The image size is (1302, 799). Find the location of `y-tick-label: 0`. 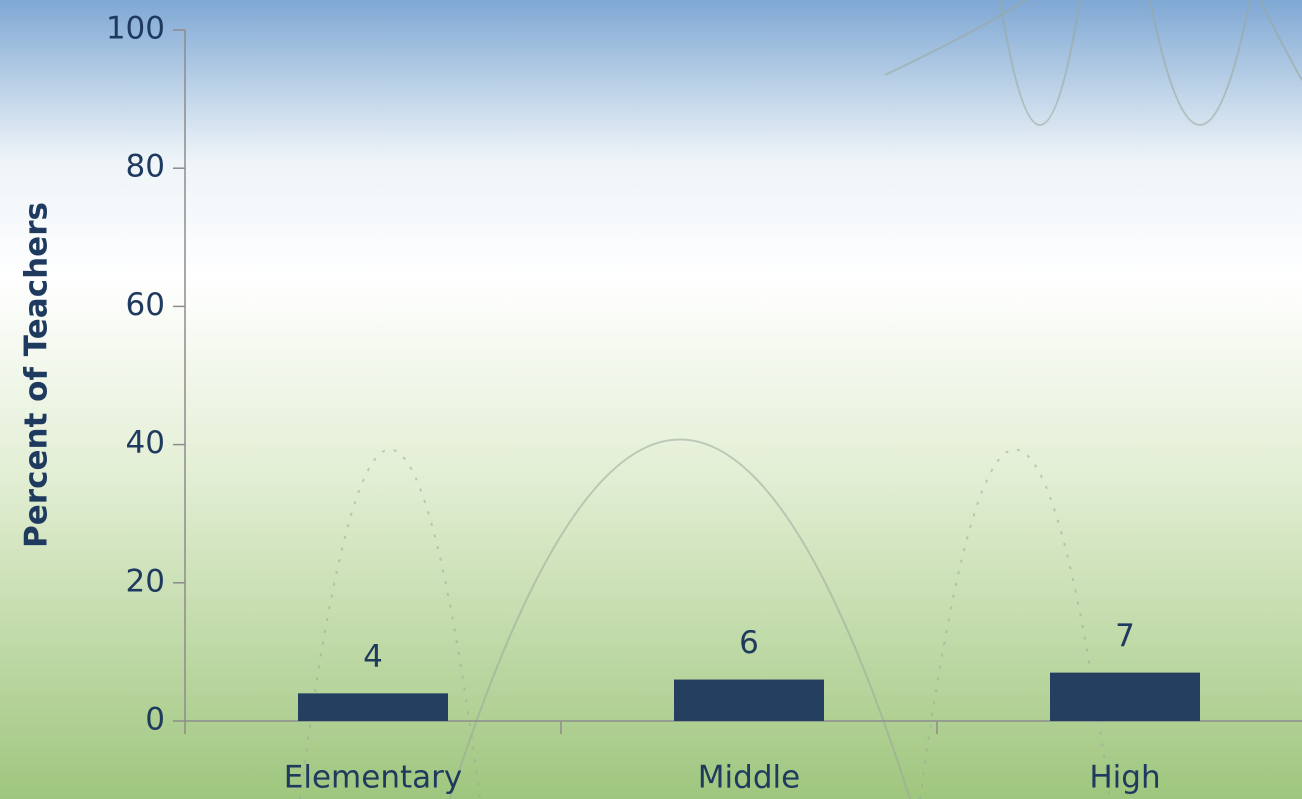

y-tick-label: 0 is located at coordinates (155, 720).